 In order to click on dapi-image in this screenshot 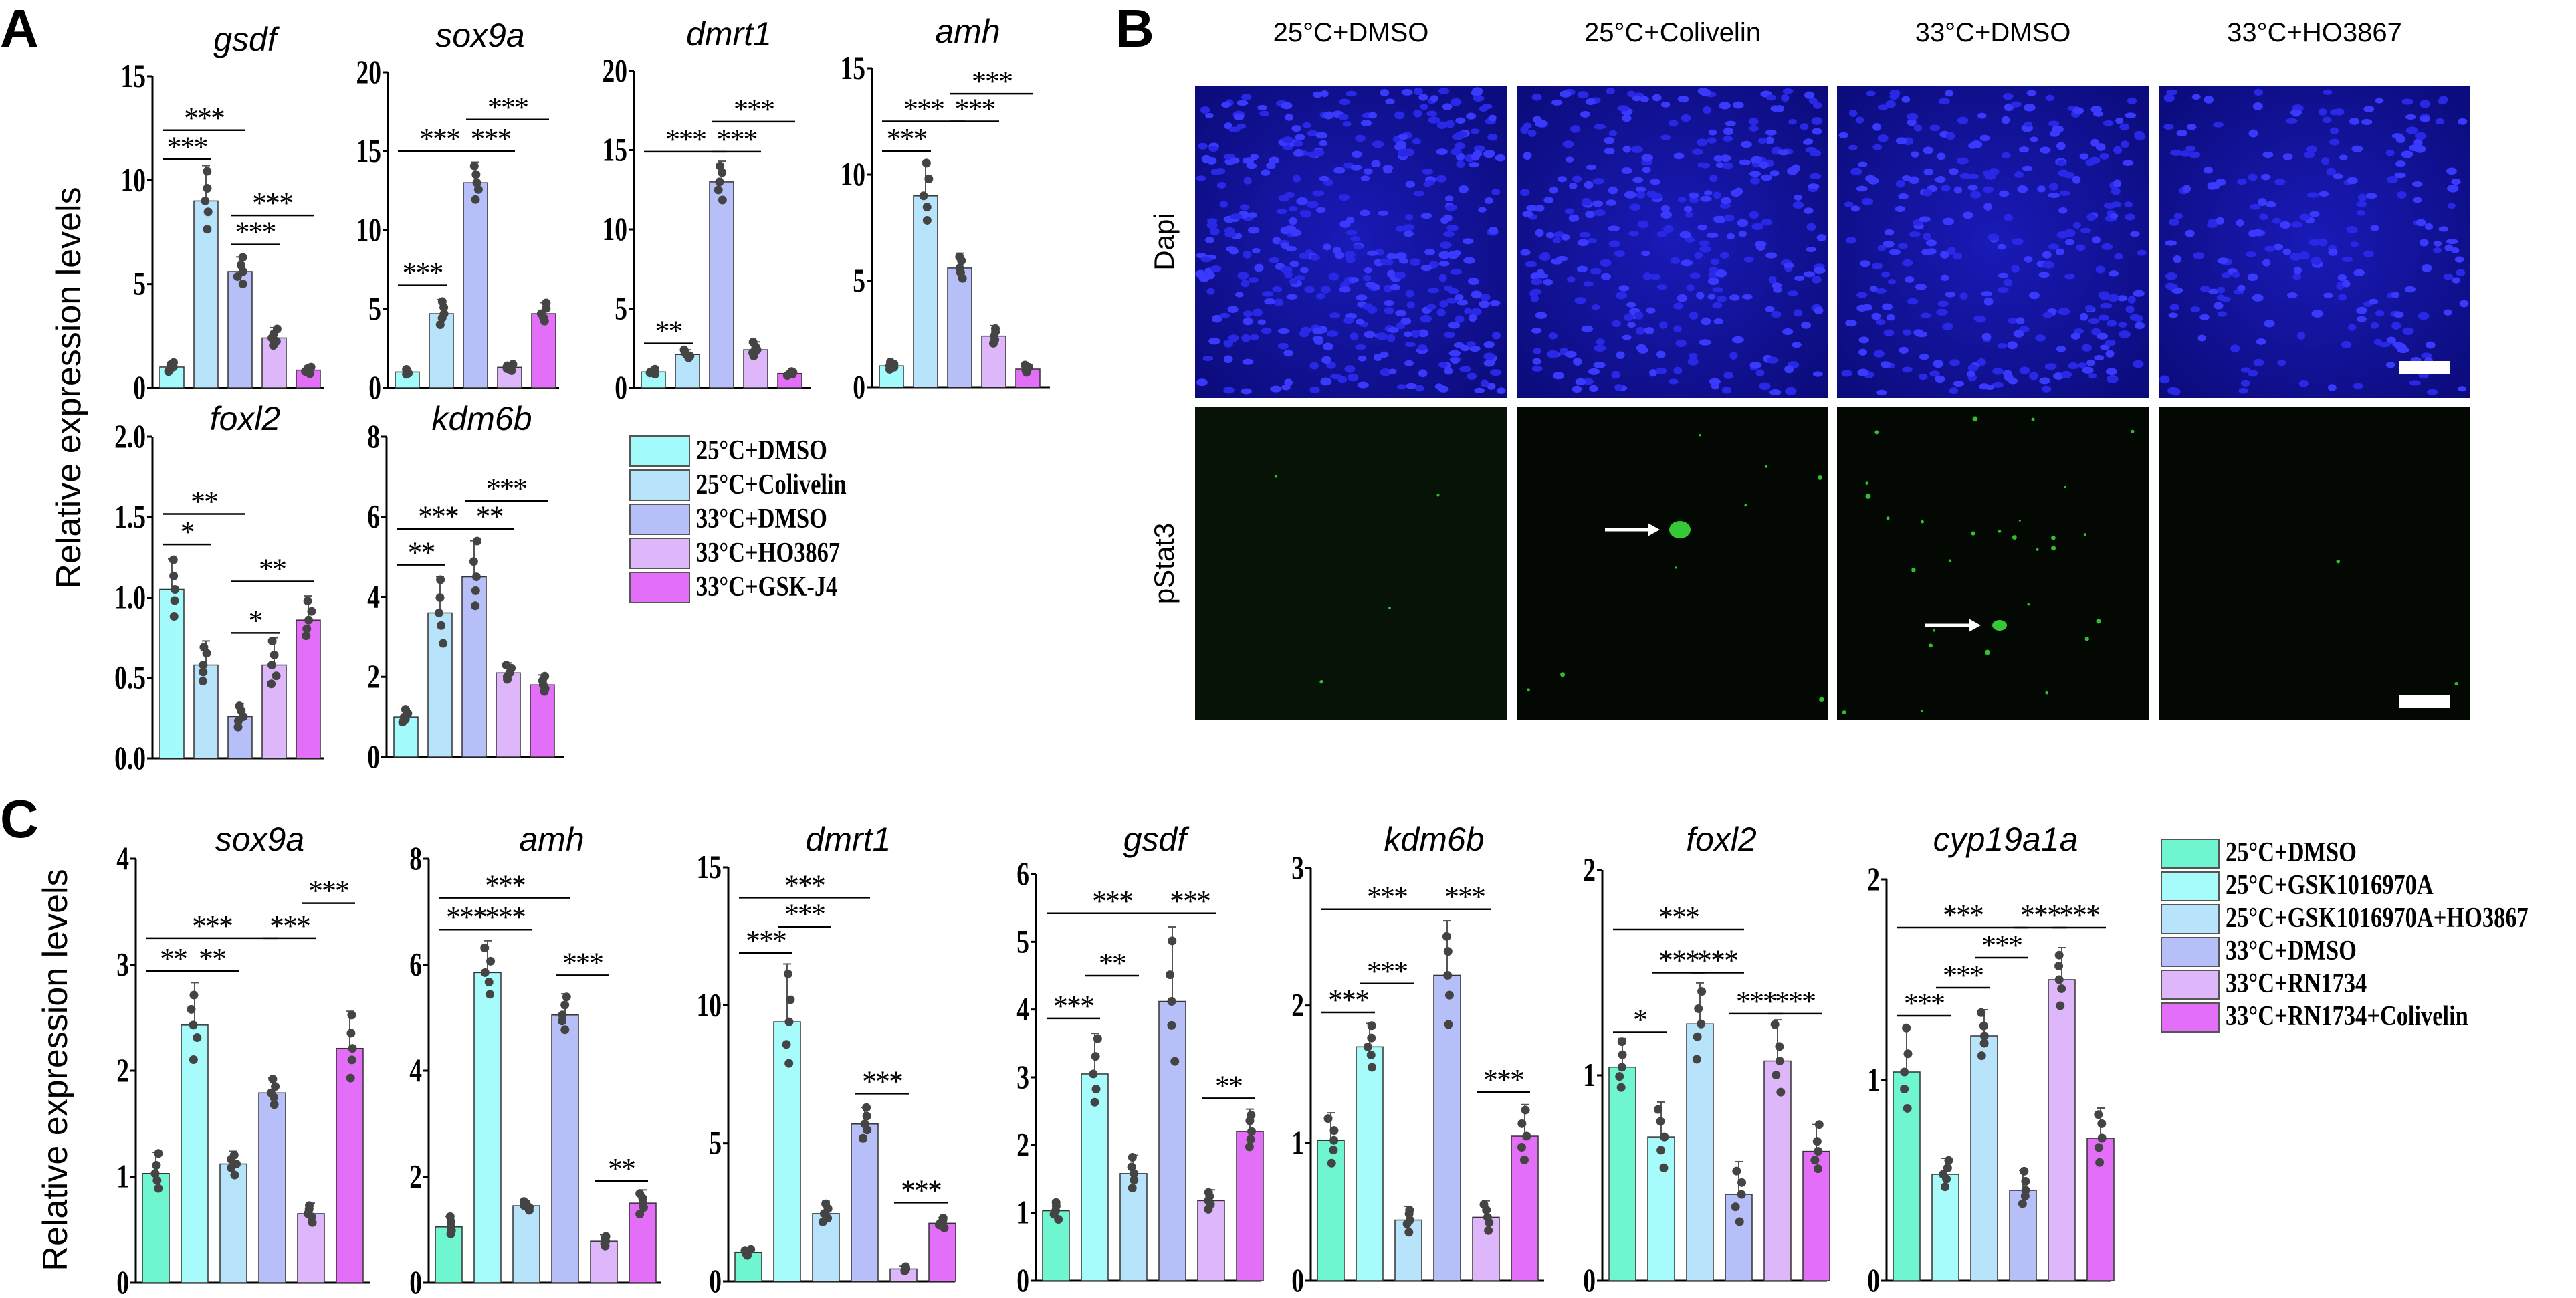, I will do `click(1993, 242)`.